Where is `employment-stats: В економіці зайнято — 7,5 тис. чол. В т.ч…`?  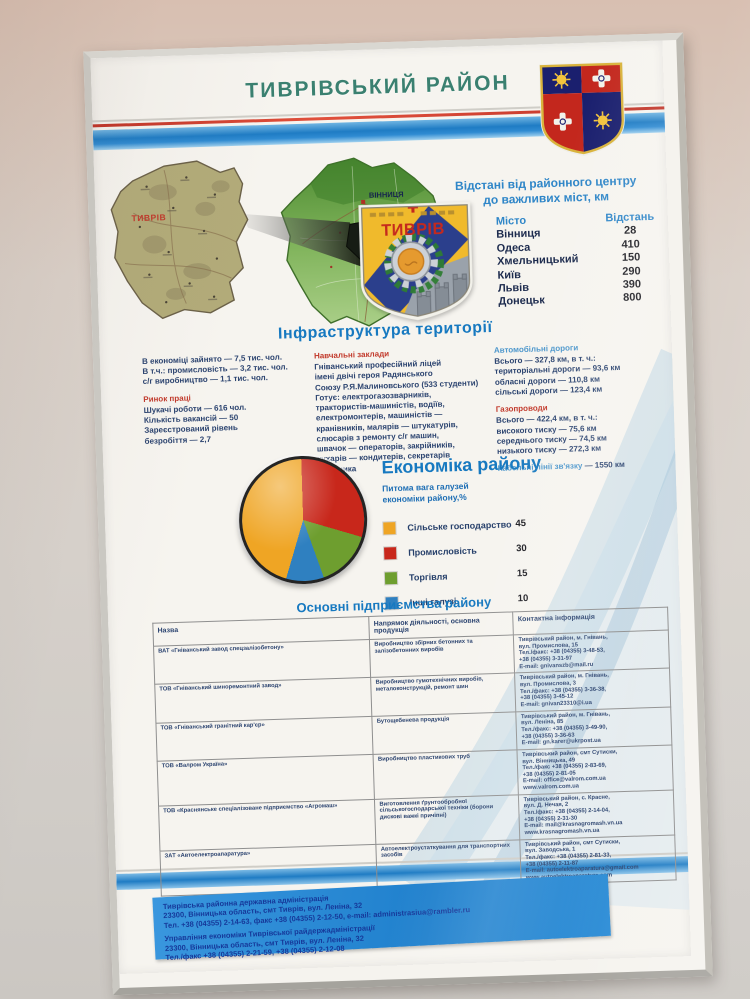 employment-stats: В економіці зайнято — 7,5 тис. чол. В т.ч… is located at coordinates (214, 369).